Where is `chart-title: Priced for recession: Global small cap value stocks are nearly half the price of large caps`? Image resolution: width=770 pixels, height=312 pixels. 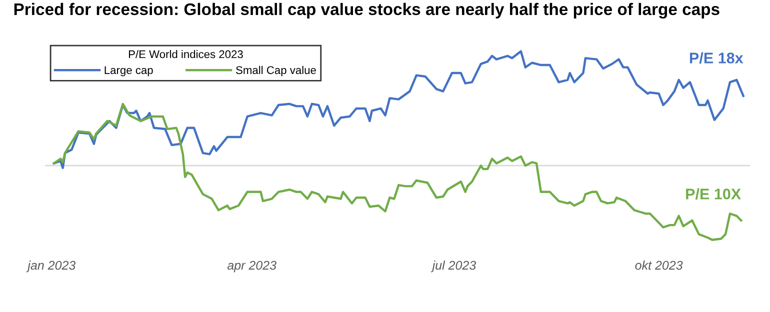 chart-title: Priced for recession: Global small cap value stocks are nearly half the price of large caps is located at coordinates (367, 10).